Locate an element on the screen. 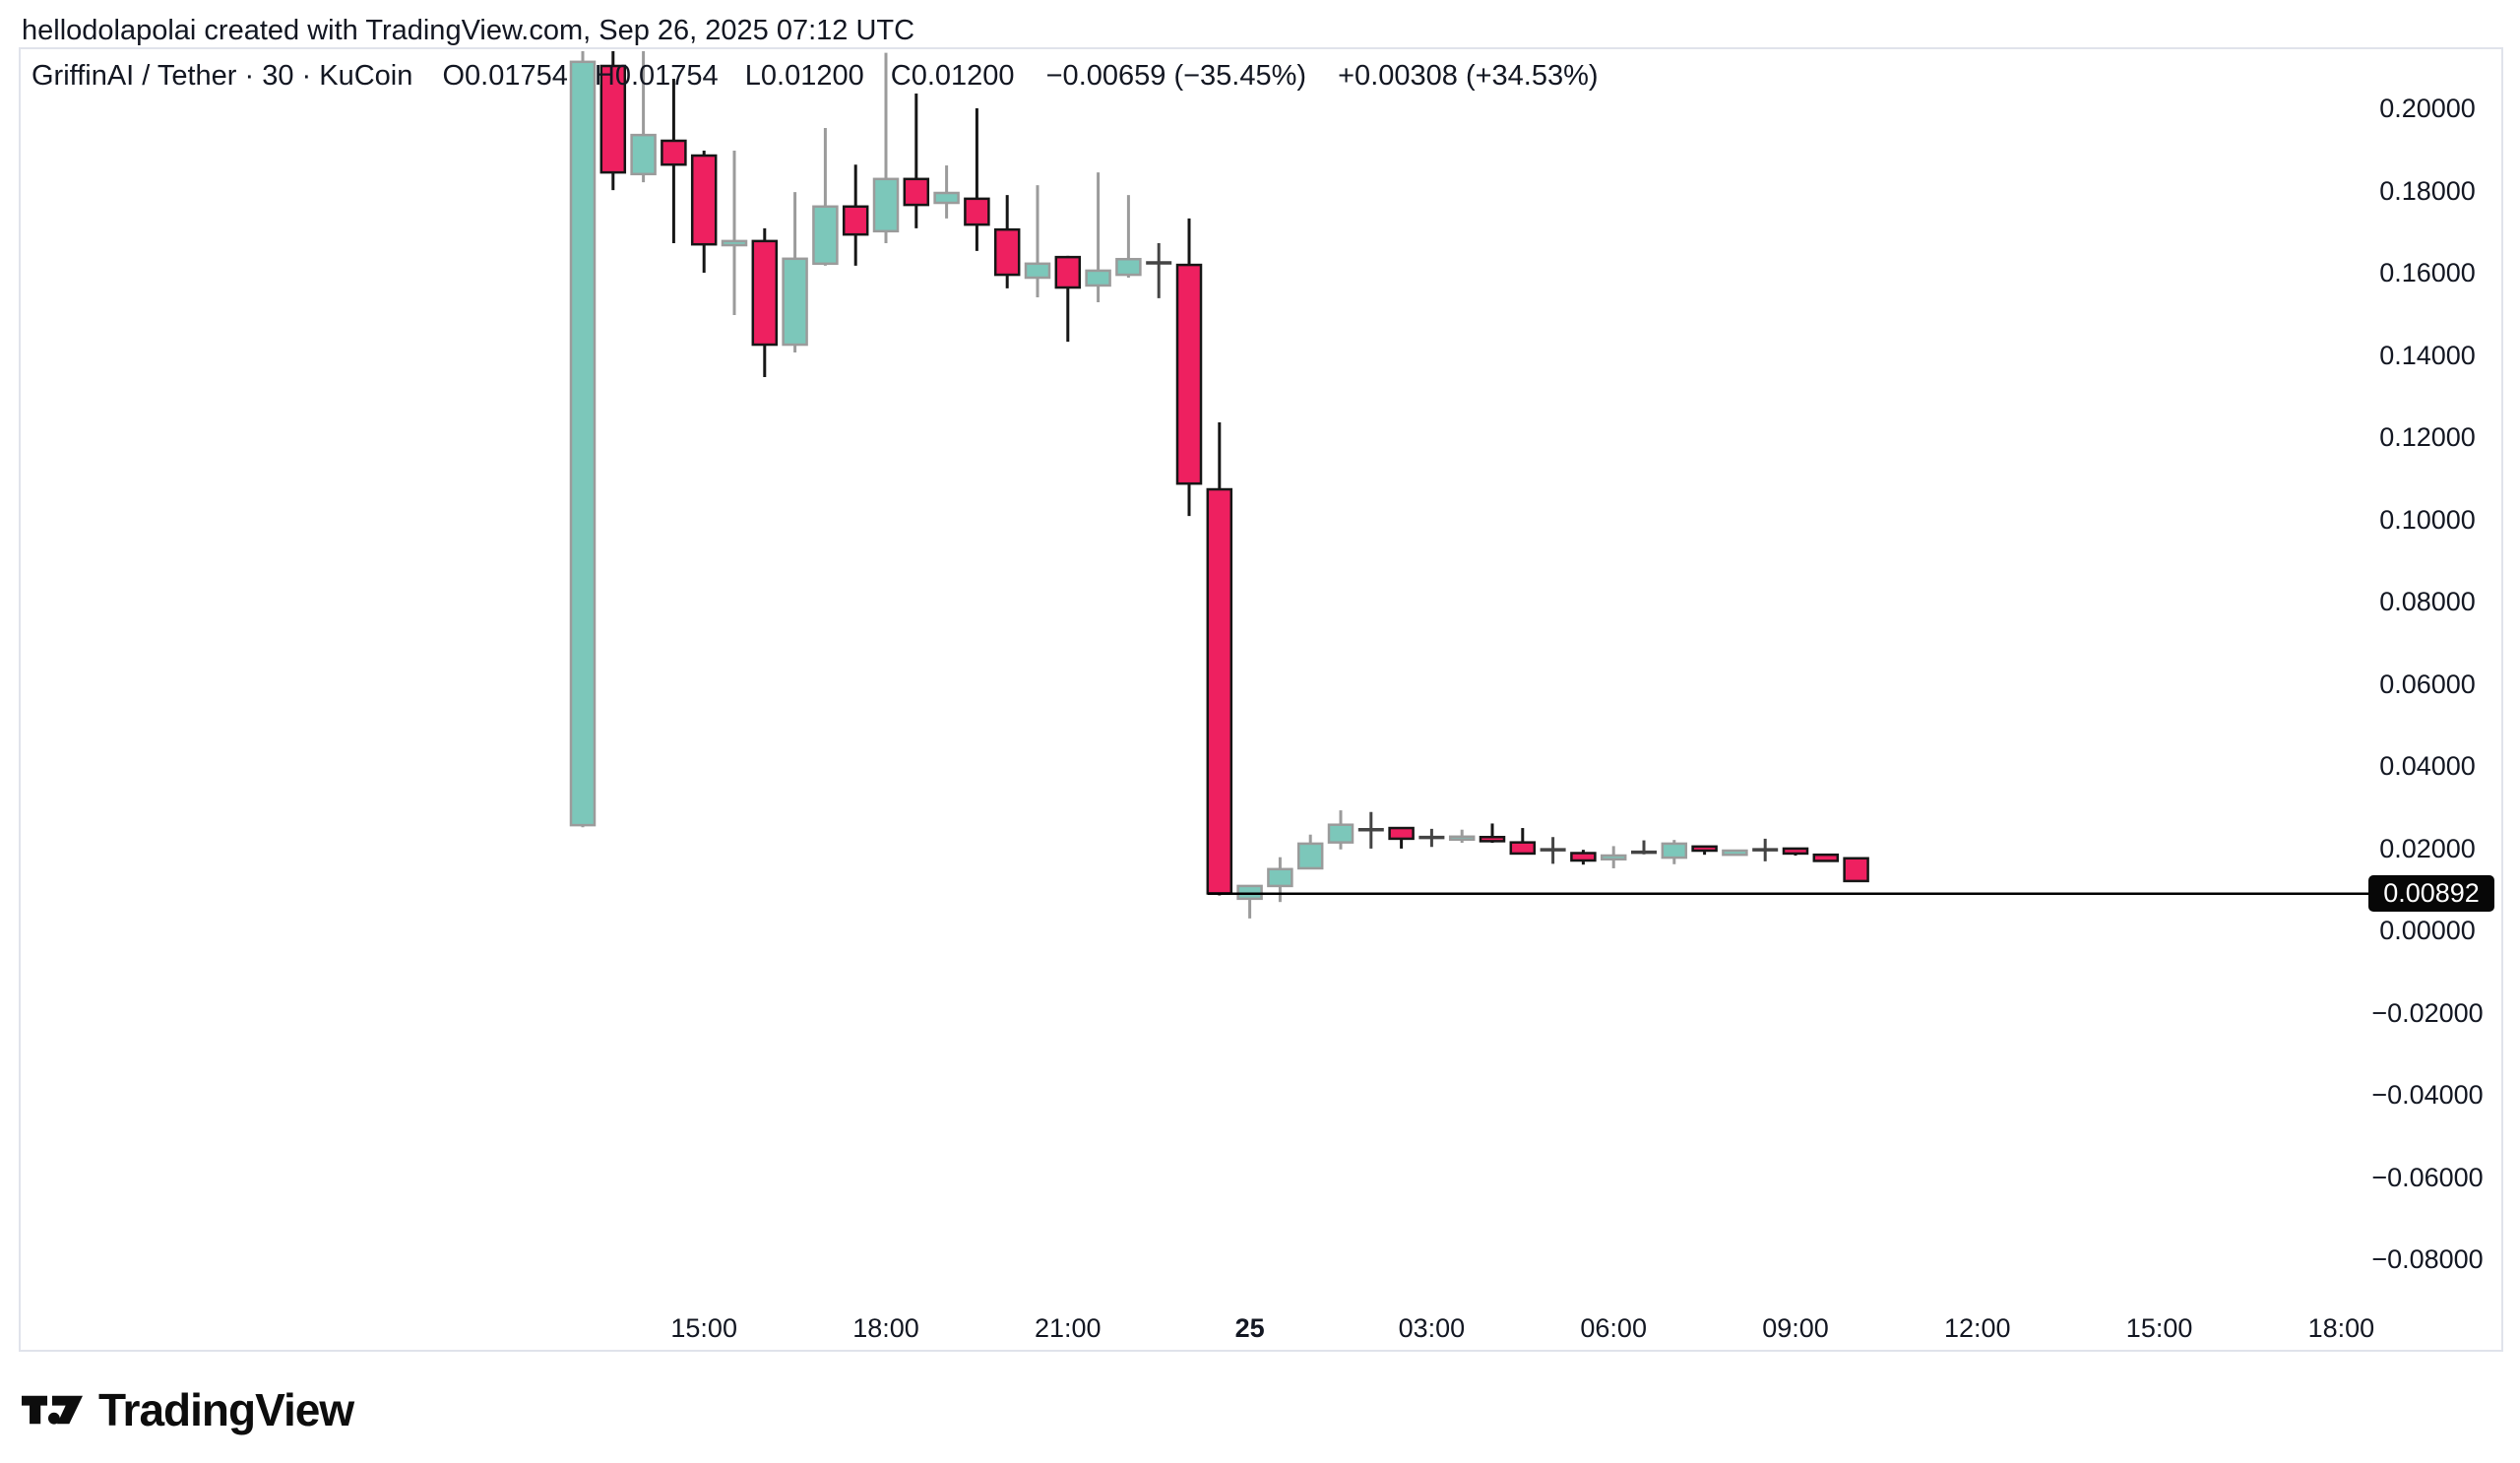  time-tick-label: 12:00 is located at coordinates (1977, 1328).